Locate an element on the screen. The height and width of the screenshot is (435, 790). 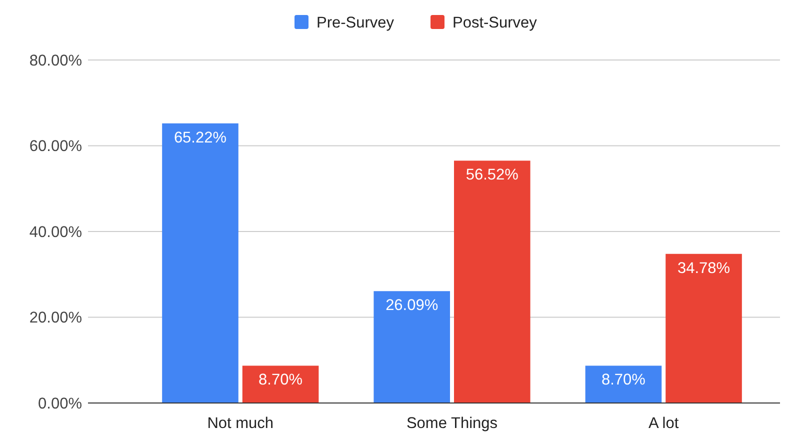
x-tick-label: Not much is located at coordinates (240, 423).